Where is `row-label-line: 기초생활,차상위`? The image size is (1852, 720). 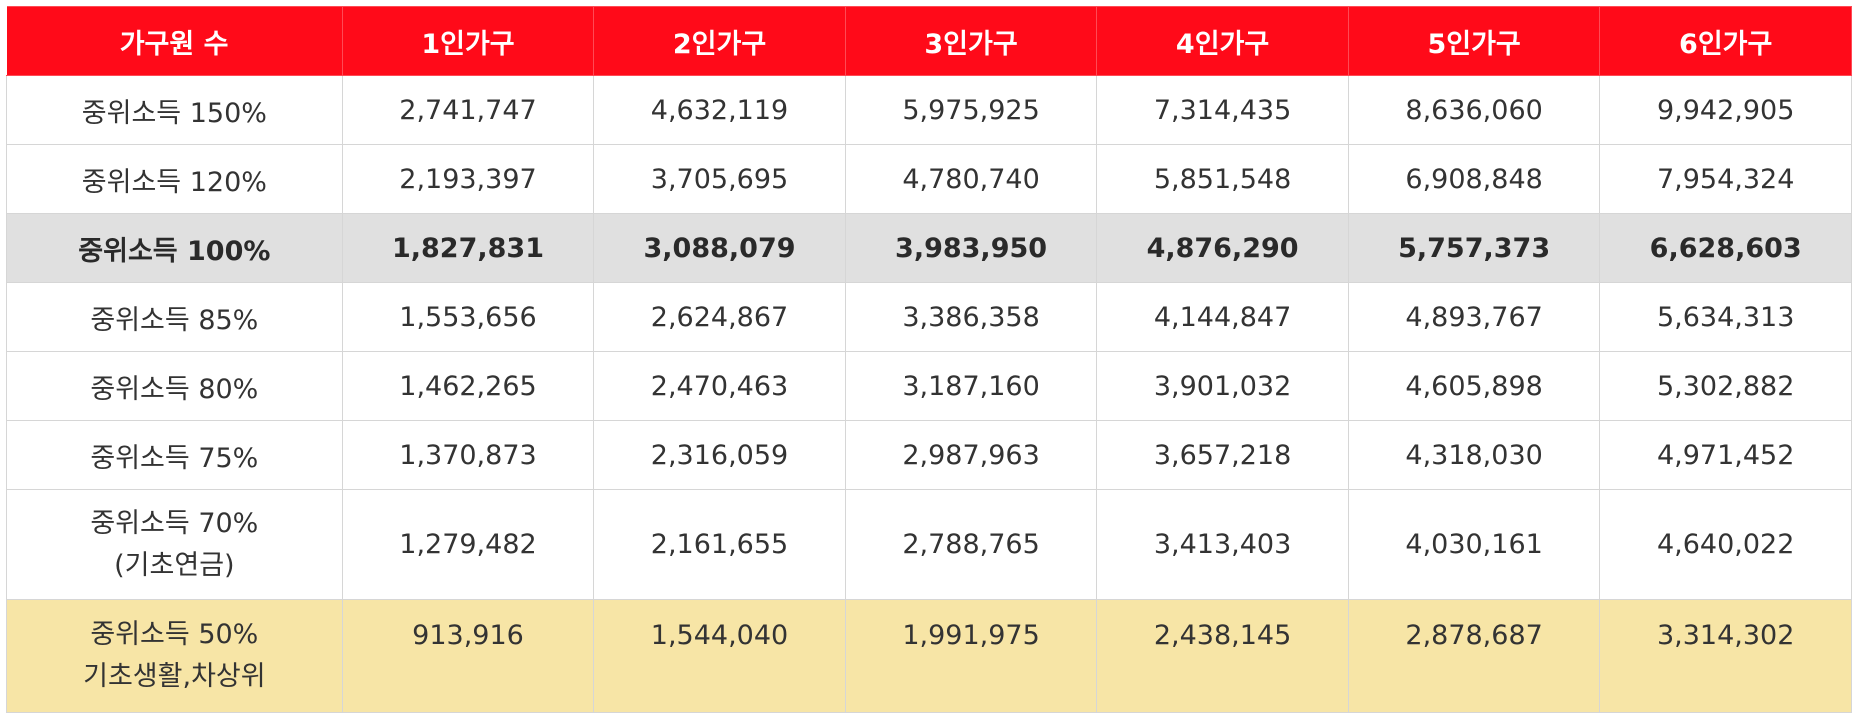
row-label-line: 기초생활,차상위 is located at coordinates (174, 676).